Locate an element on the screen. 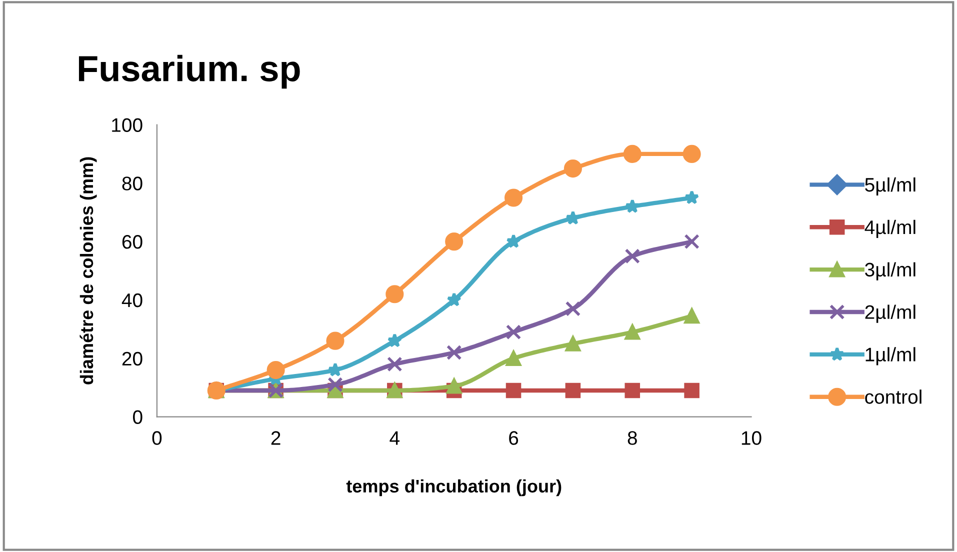  y-tick-label: 60 is located at coordinates (132, 242).